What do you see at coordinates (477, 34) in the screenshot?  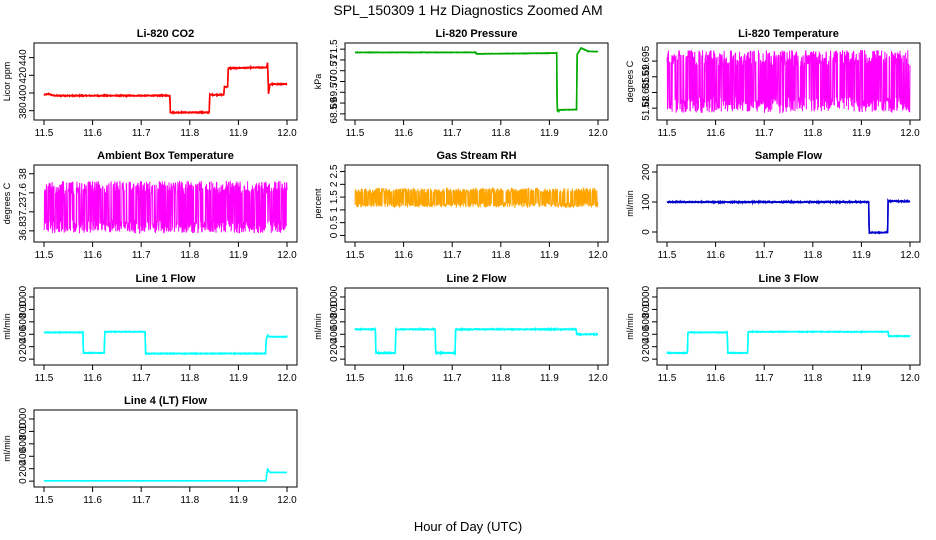 I see `panel-title: Li-820 Pressure` at bounding box center [477, 34].